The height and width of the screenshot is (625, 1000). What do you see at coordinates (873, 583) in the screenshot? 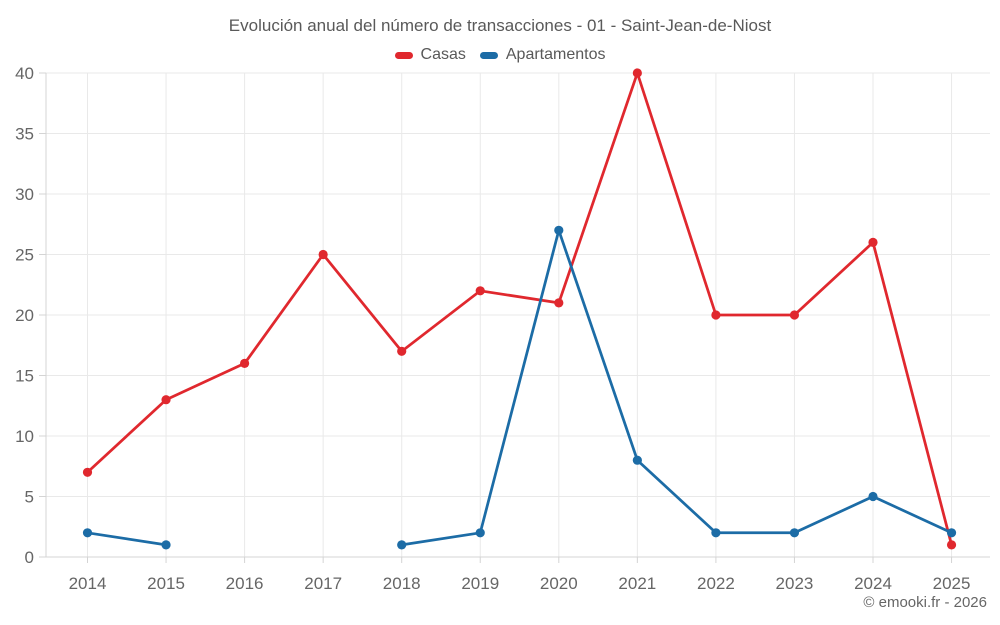
I see `x-tick-label: 2024` at bounding box center [873, 583].